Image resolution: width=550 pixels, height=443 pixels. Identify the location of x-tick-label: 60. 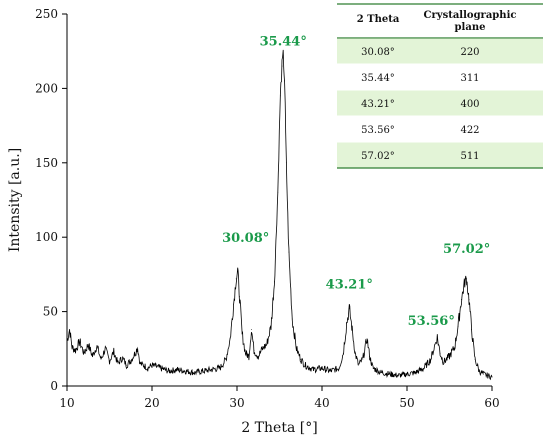
(491, 403).